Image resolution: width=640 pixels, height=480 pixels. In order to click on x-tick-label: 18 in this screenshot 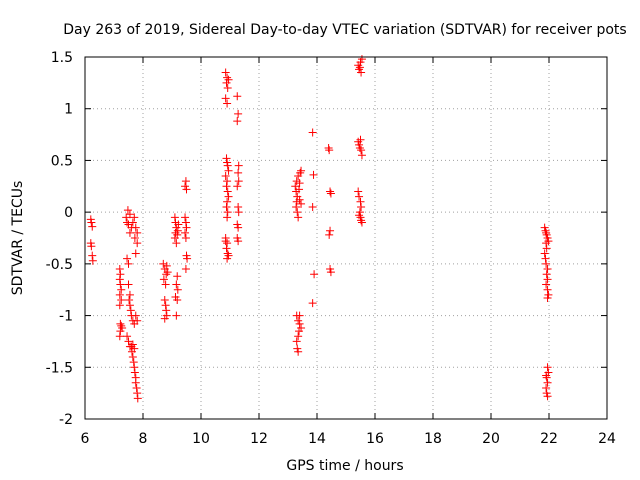, I will do `click(433, 439)`.